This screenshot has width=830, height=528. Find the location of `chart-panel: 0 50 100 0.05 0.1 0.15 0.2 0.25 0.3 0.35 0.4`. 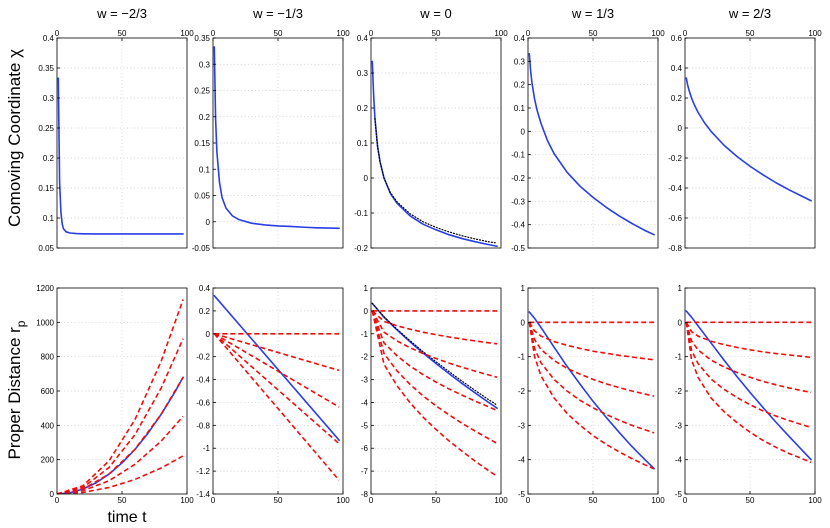

chart-panel: 0 50 100 0.05 0.1 0.15 0.2 0.25 0.3 0.35 0.4 is located at coordinates (116, 141).